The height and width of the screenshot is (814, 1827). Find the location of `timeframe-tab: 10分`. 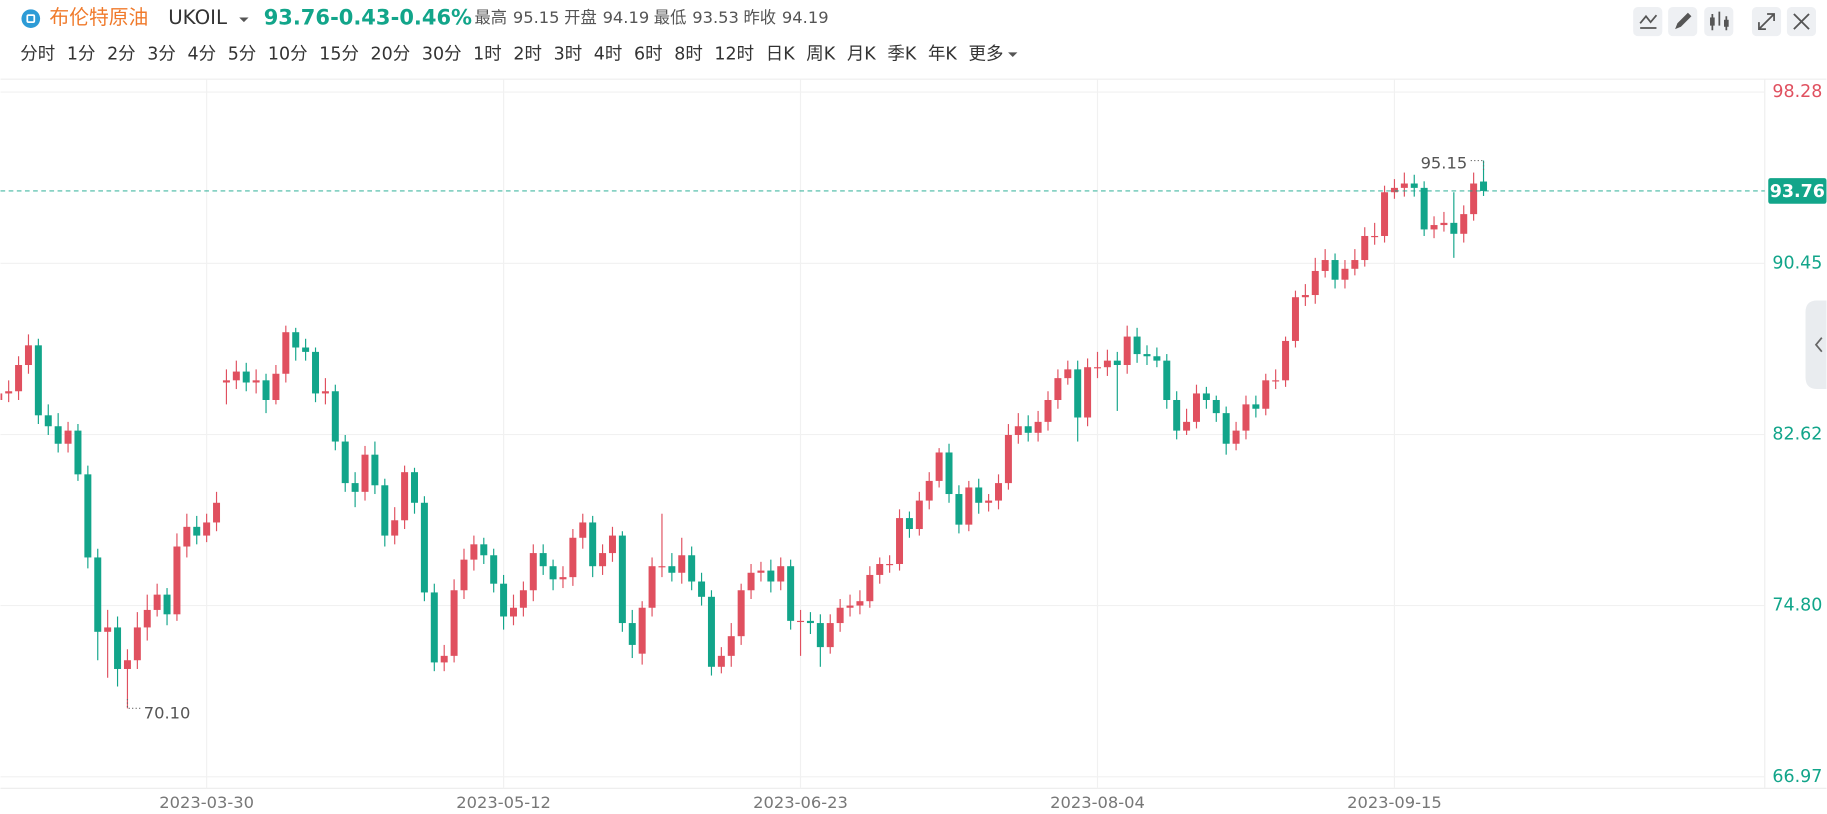

timeframe-tab: 10分 is located at coordinates (288, 55).